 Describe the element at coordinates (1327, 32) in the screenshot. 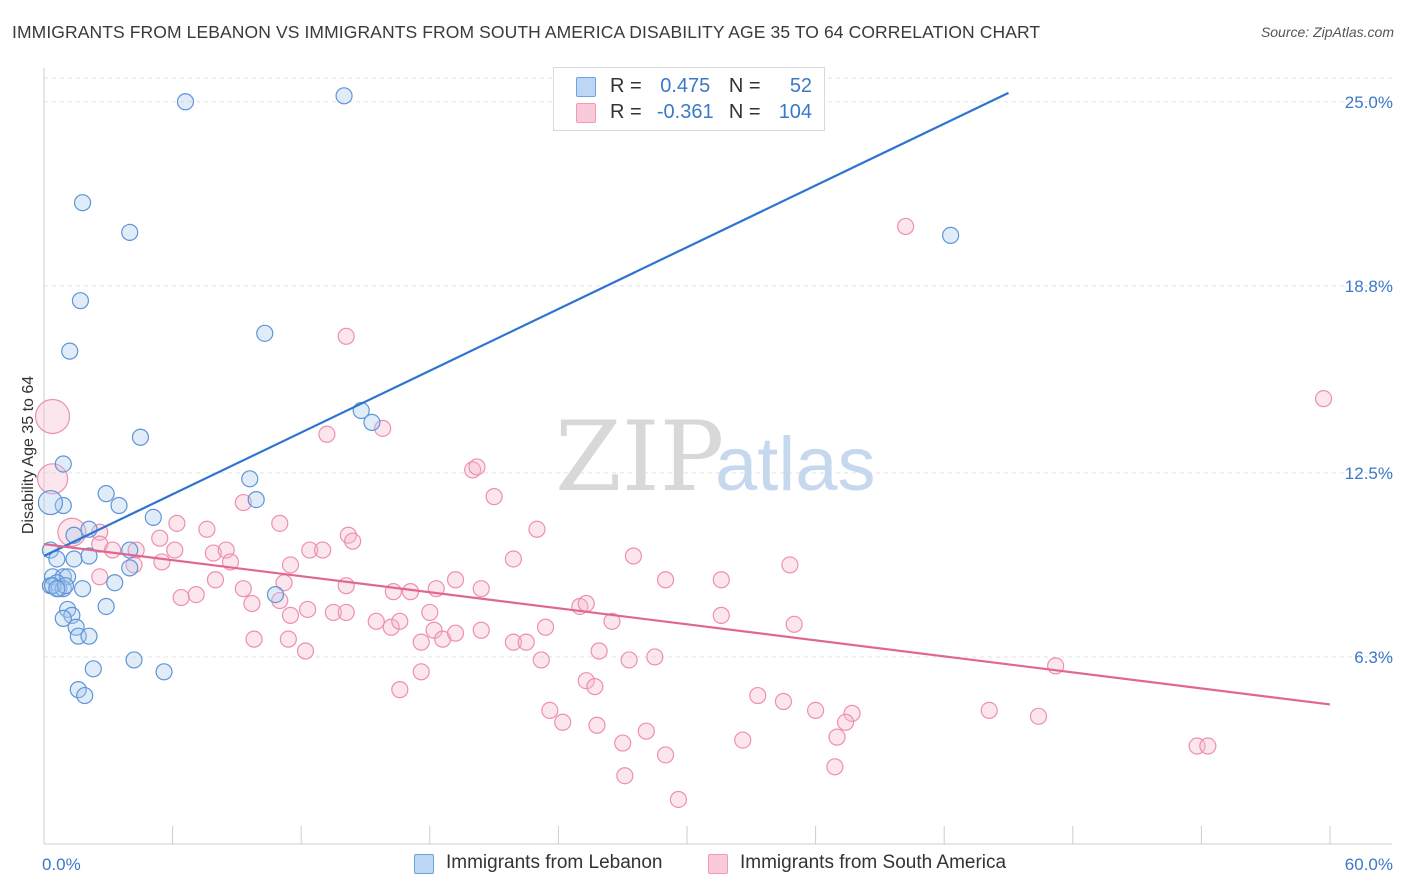

I see `source-credit: Source: ZipAtlas.com` at that location.